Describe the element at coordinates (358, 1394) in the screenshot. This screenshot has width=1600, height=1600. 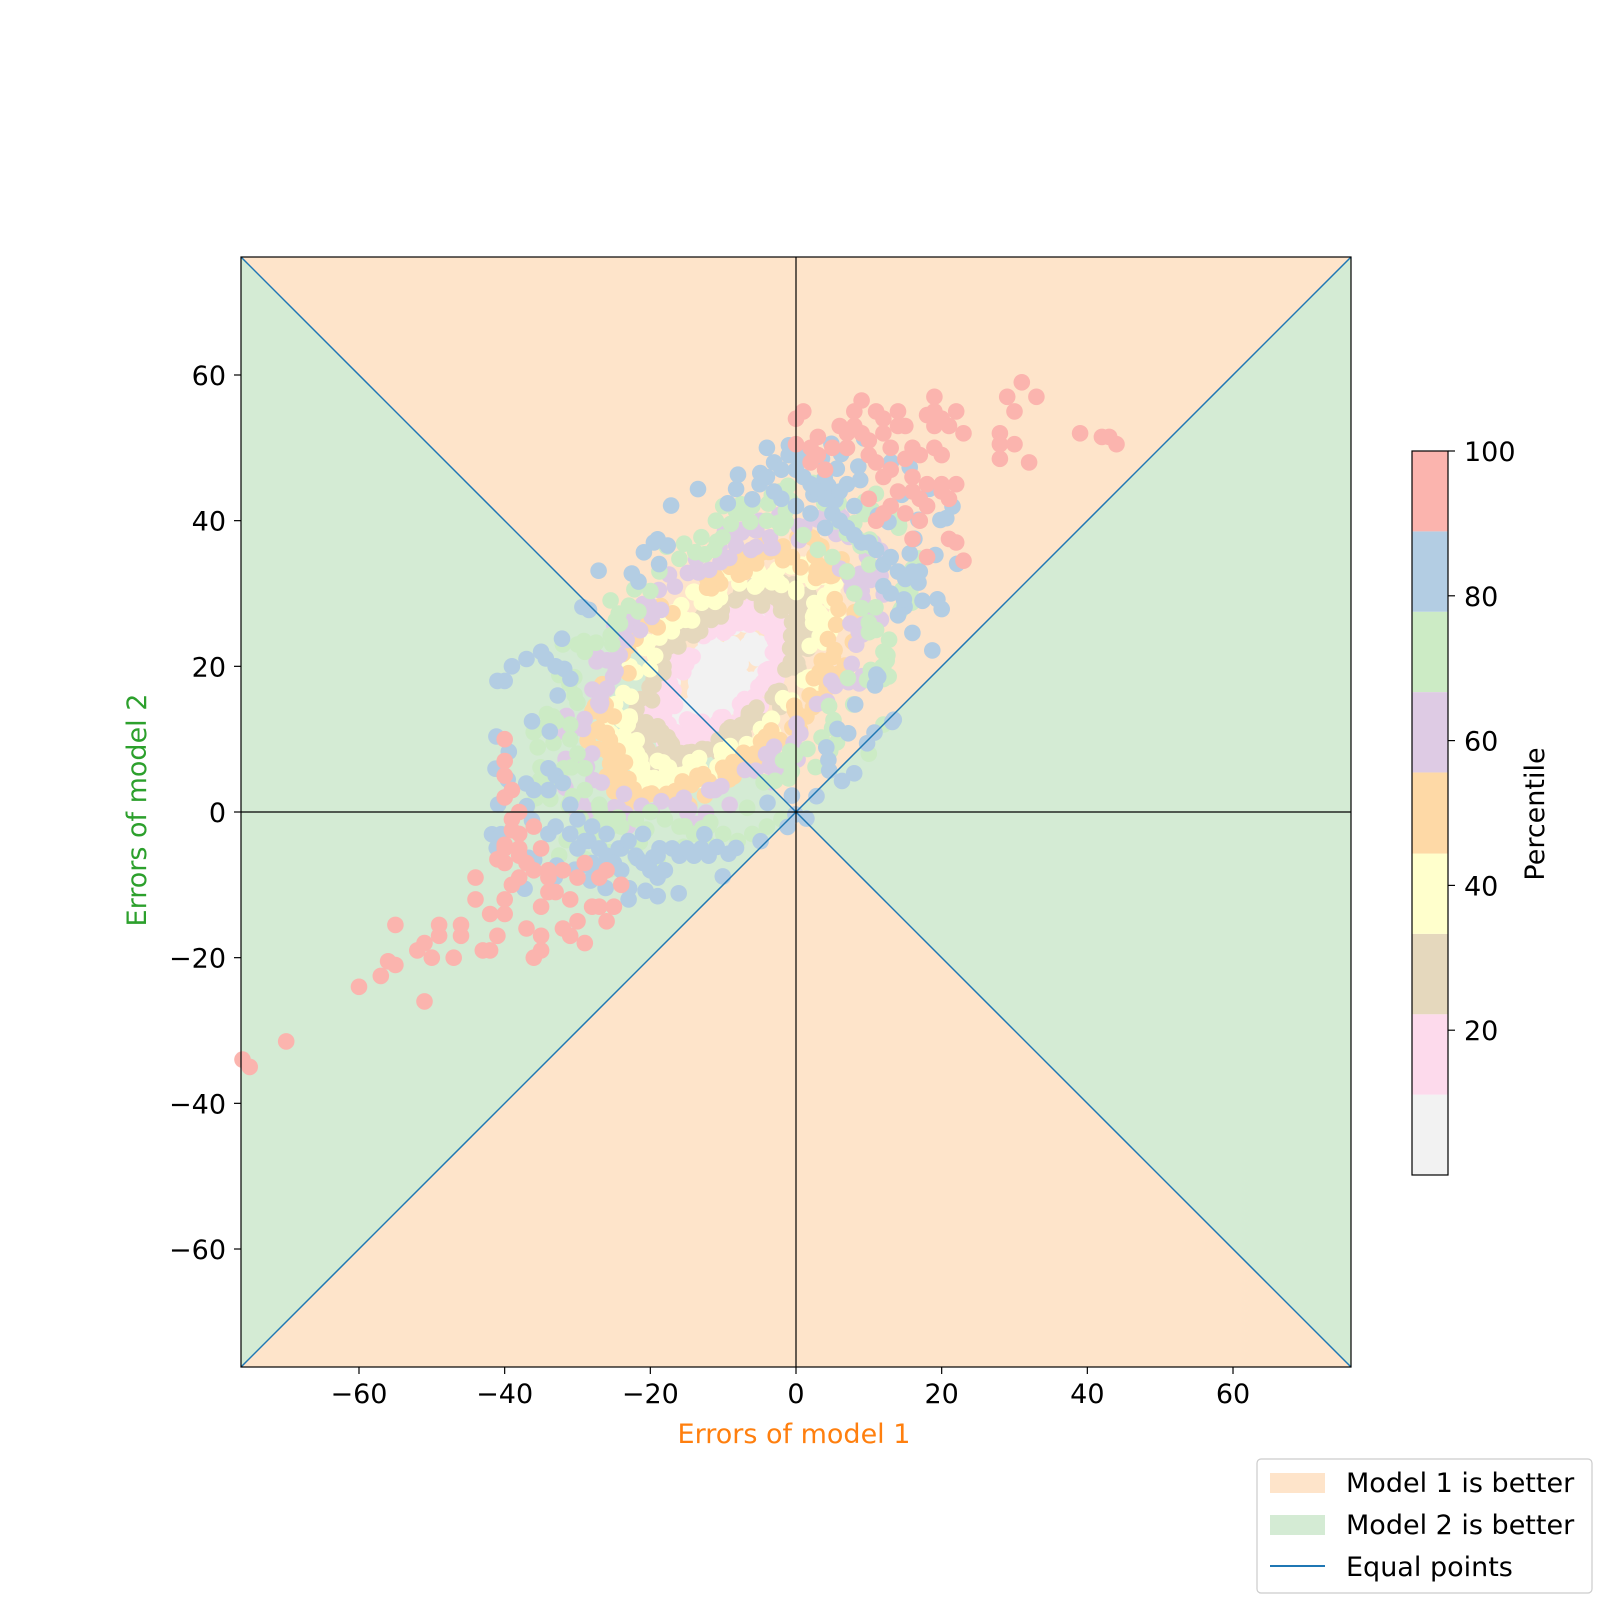
I see `x-tick-label: −60` at that location.